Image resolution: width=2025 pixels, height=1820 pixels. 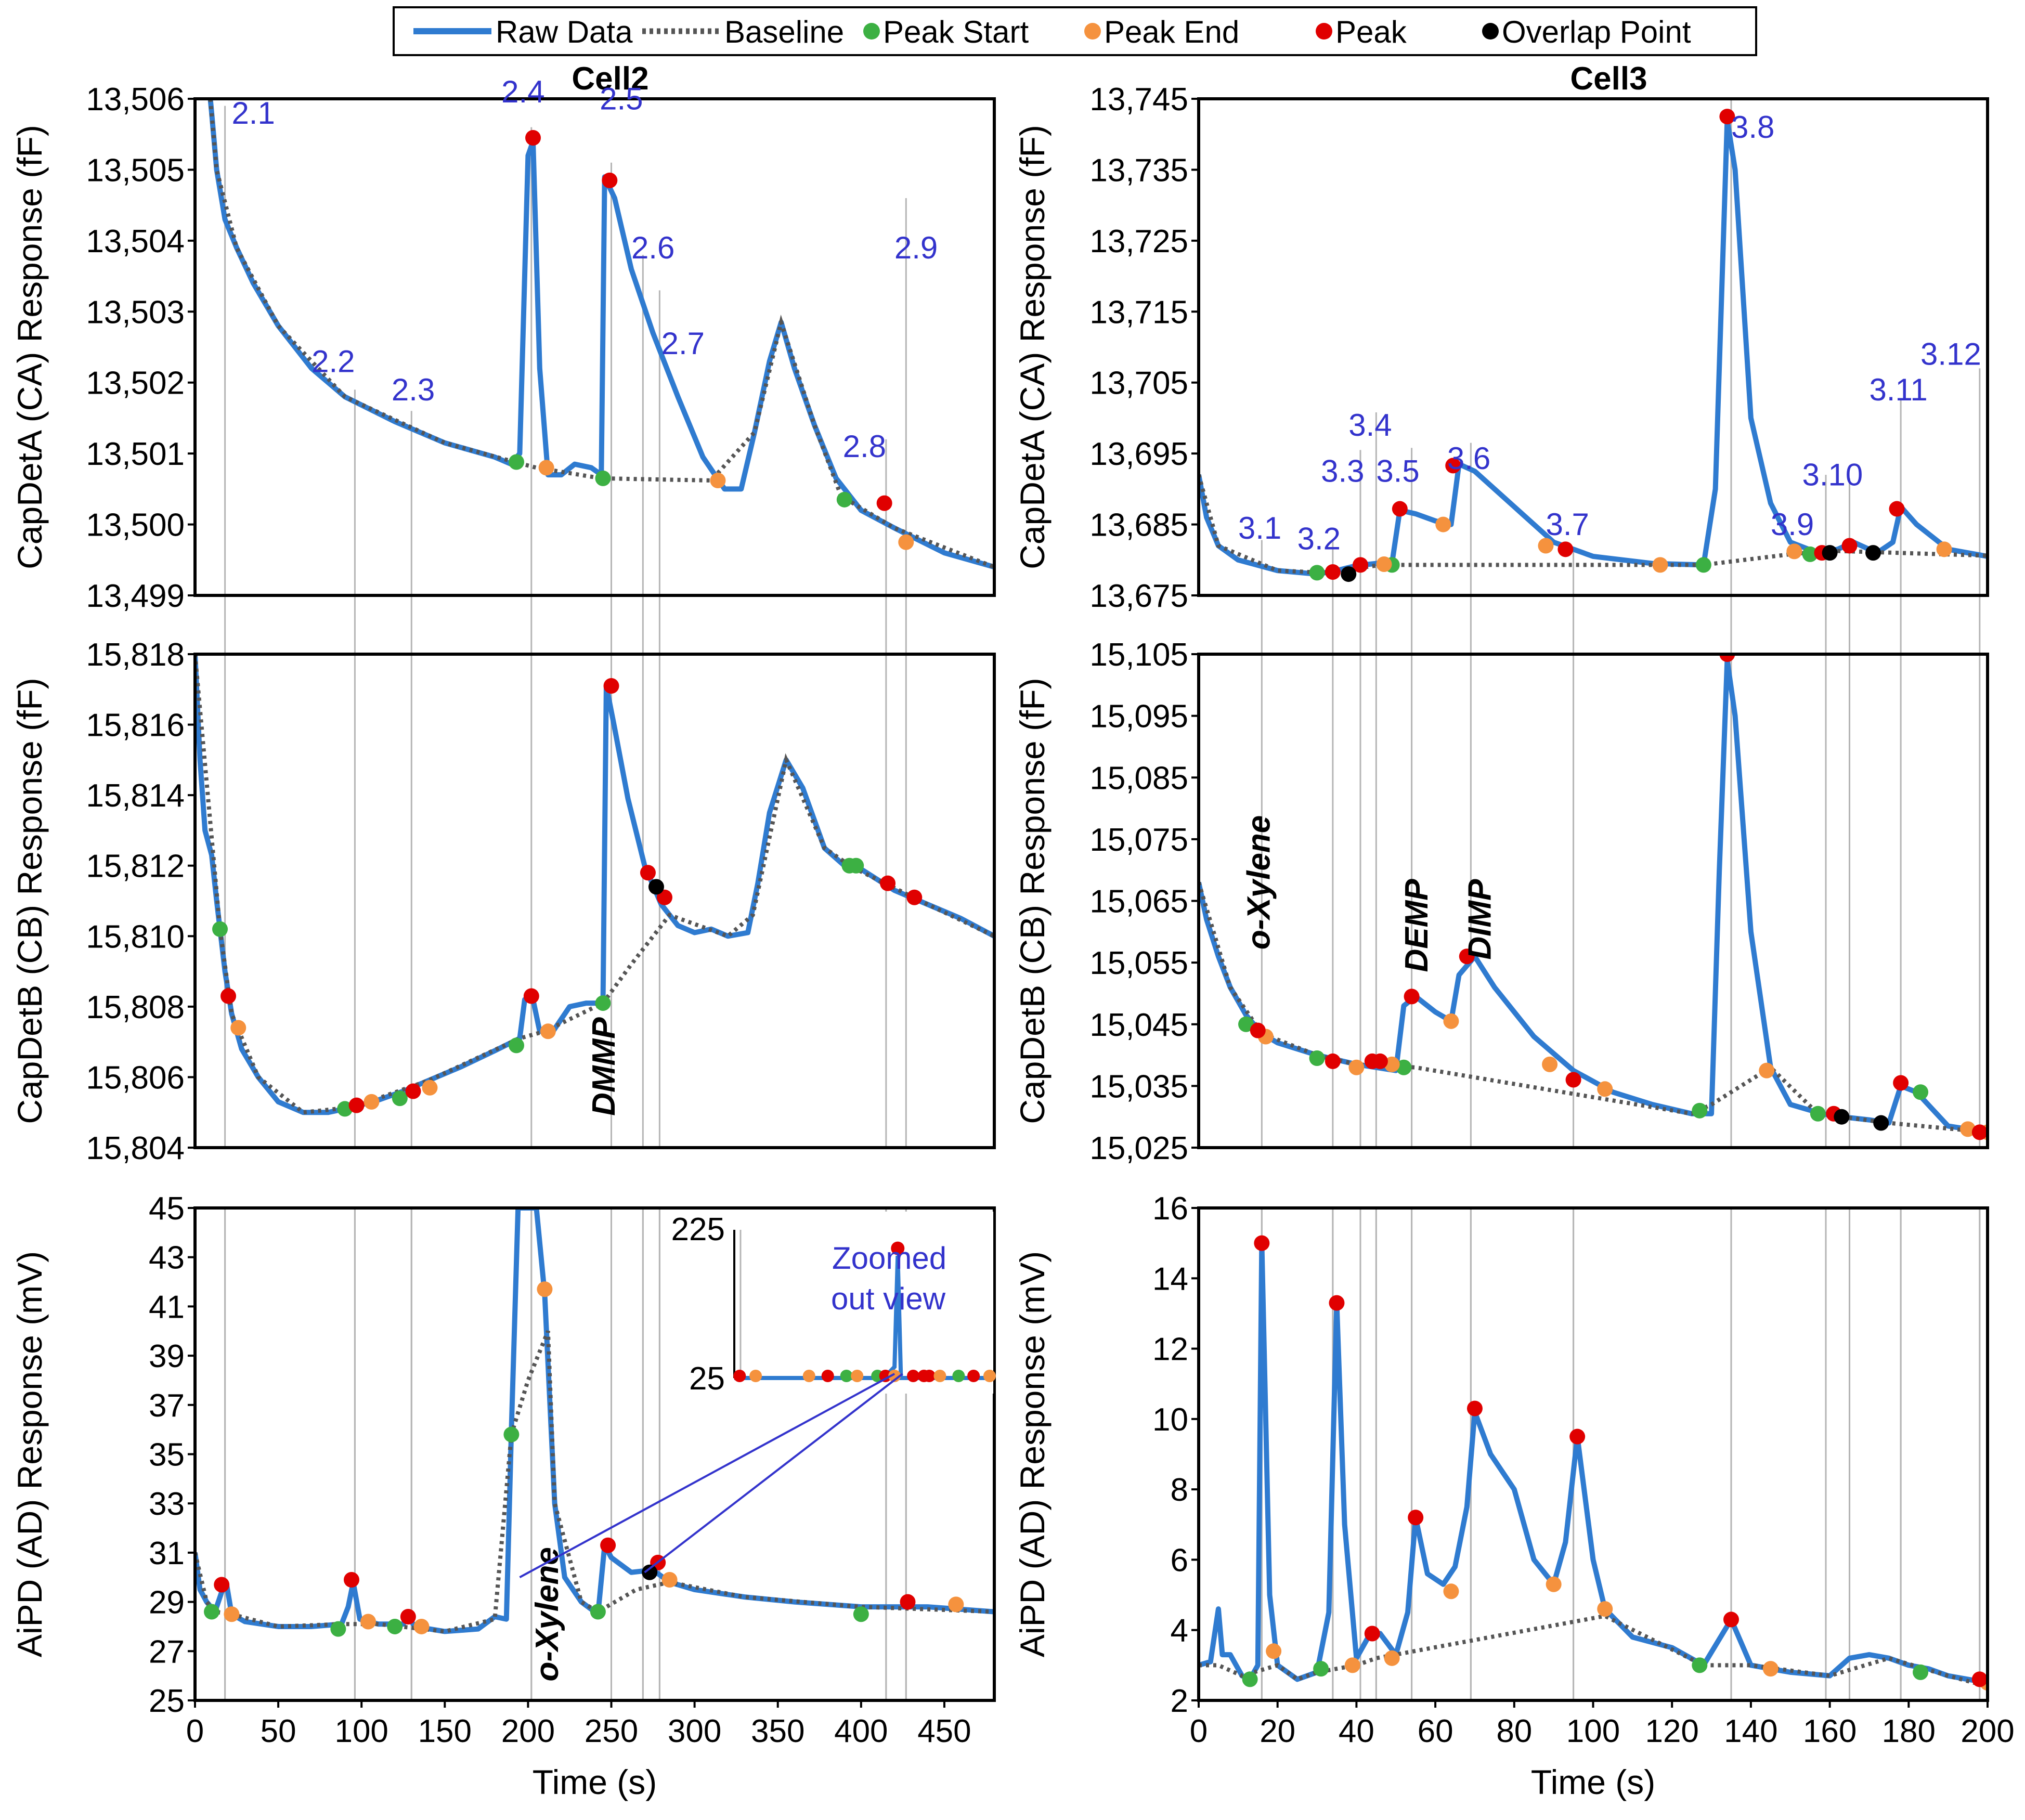 I want to click on peak-annotation: 2.2, so click(x=333, y=362).